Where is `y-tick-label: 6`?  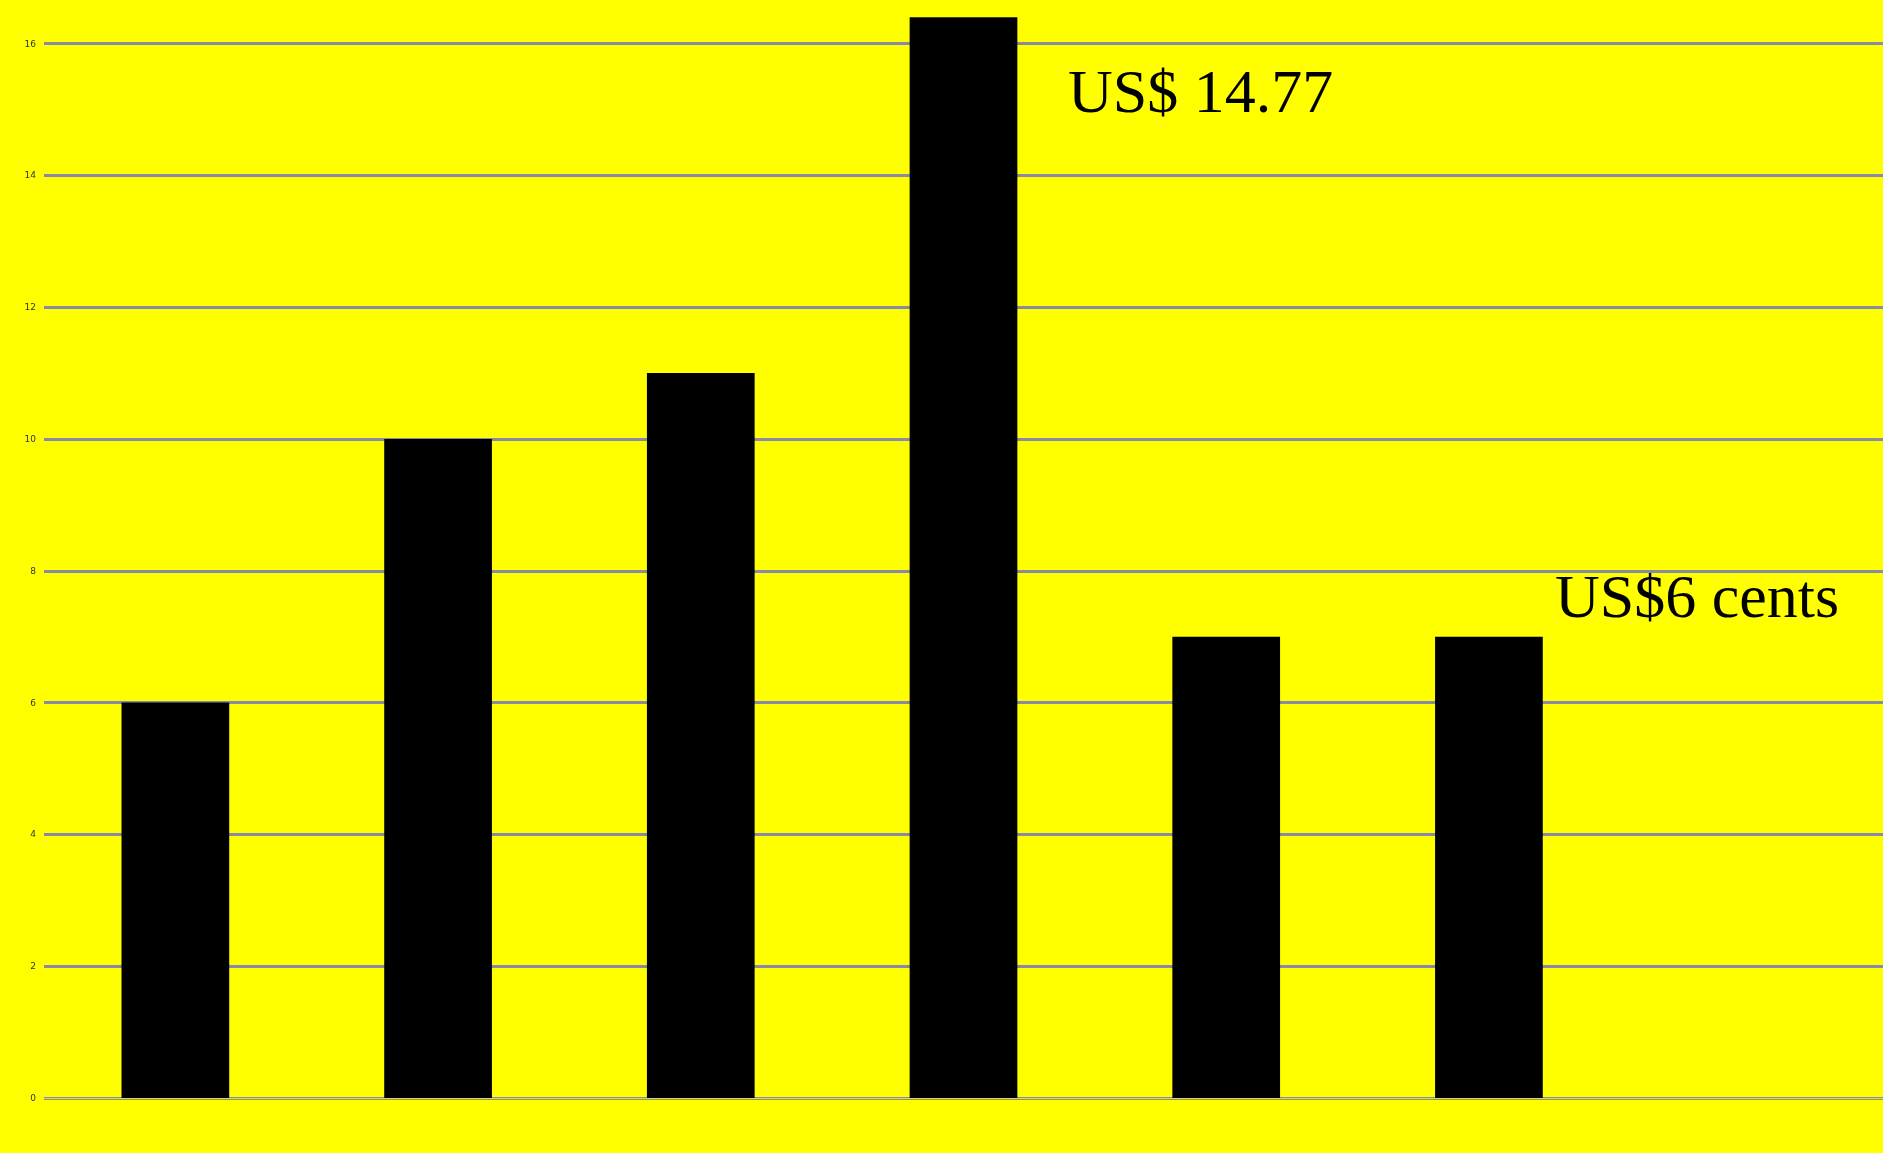
y-tick-label: 6 is located at coordinates (33, 702).